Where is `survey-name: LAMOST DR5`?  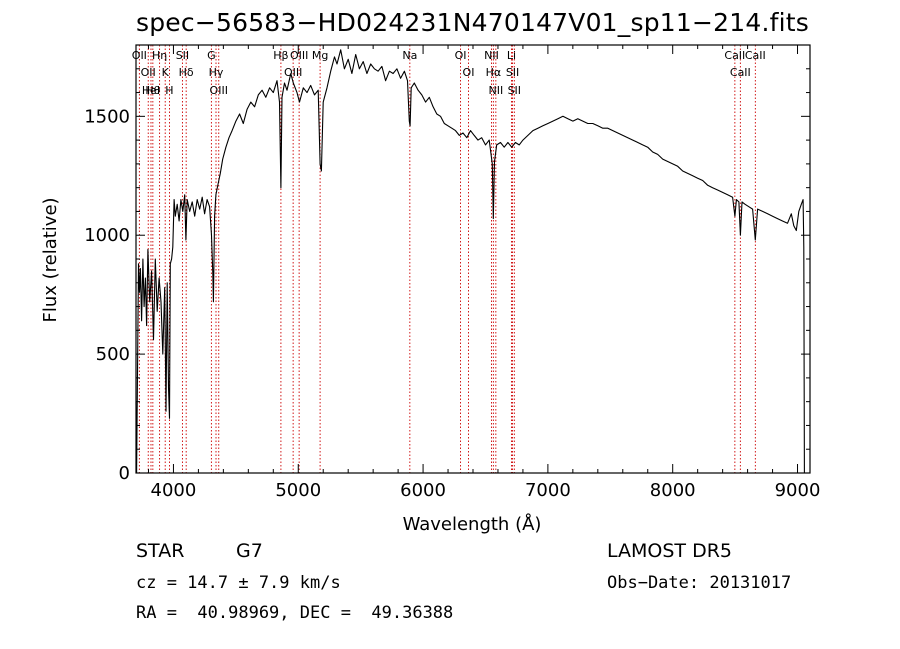
survey-name: LAMOST DR5 is located at coordinates (669, 551).